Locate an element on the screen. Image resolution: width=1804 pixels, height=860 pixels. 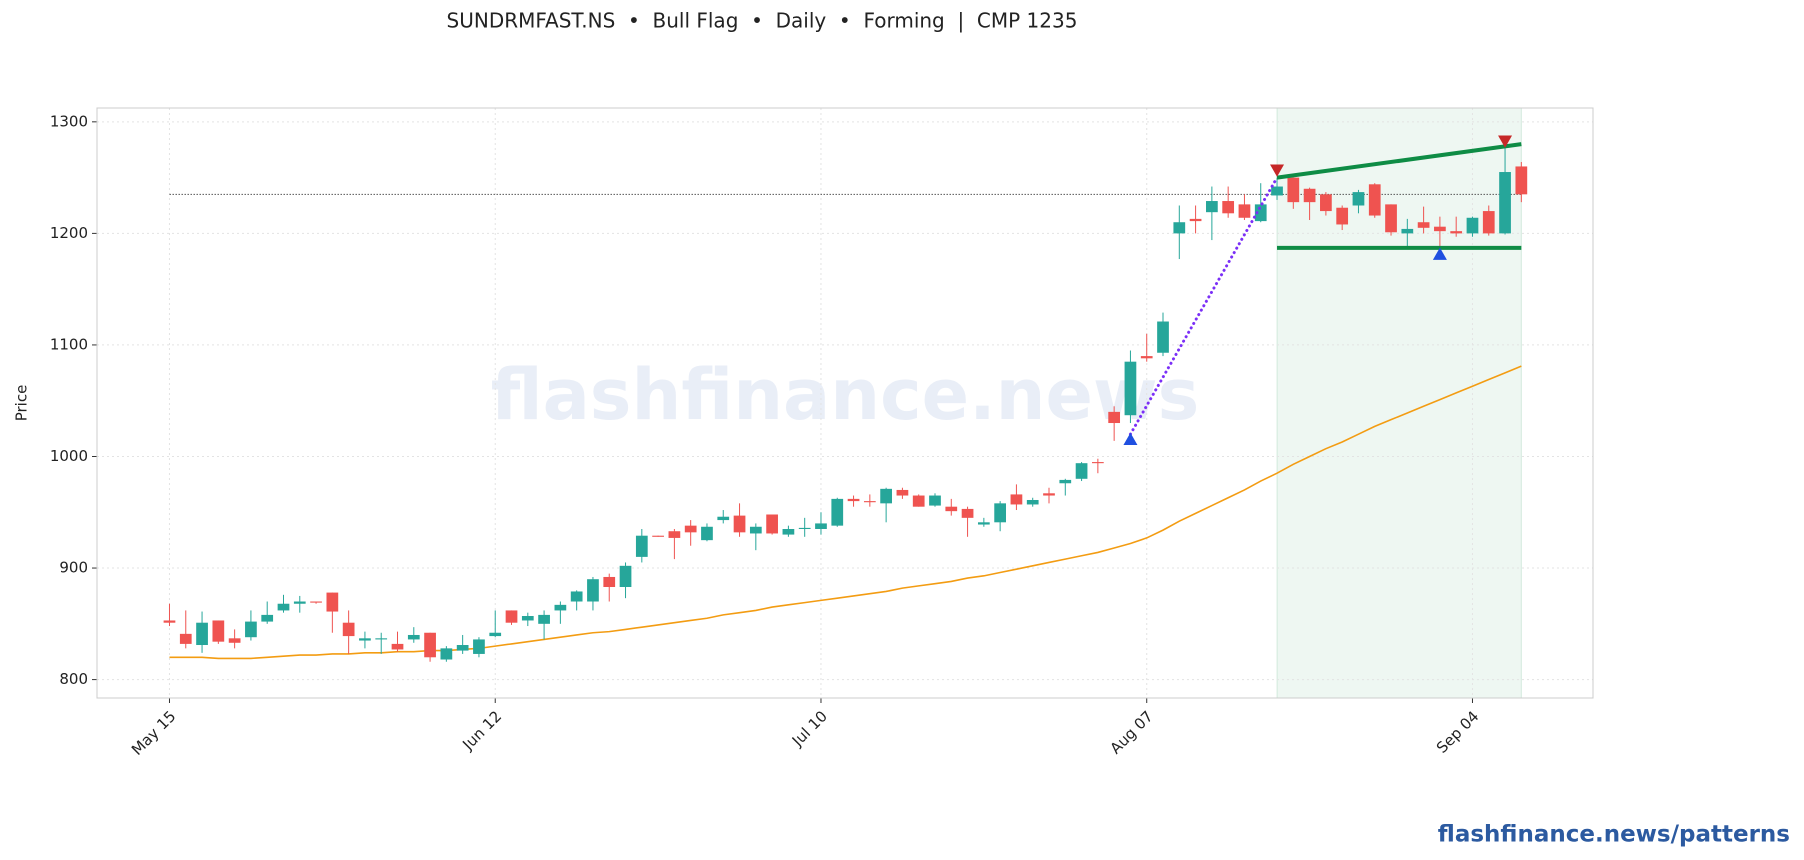
x-tick-label: Jul 10 is located at coordinates (809, 728).